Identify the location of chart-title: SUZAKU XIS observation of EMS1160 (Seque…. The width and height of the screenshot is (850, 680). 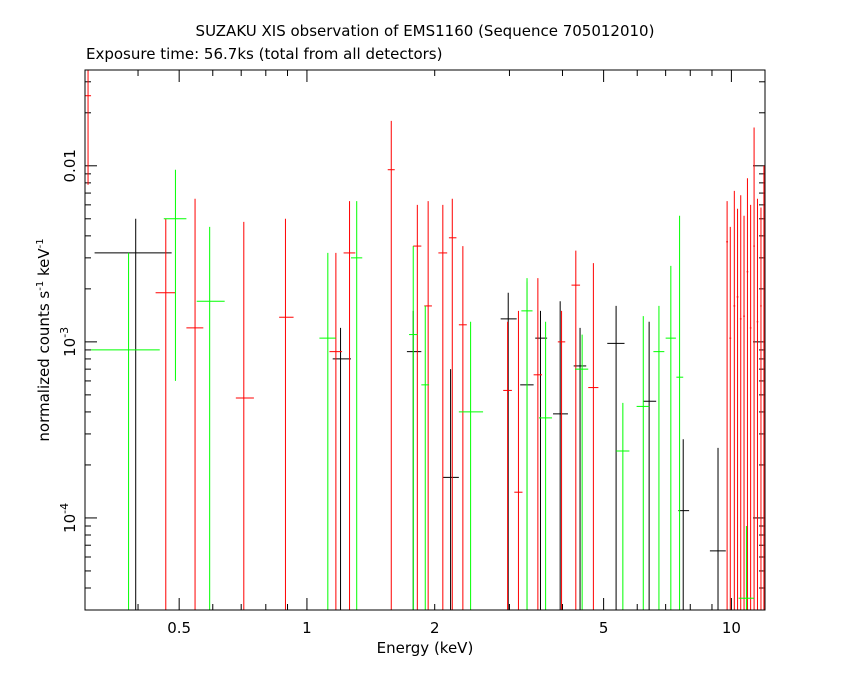
(425, 31).